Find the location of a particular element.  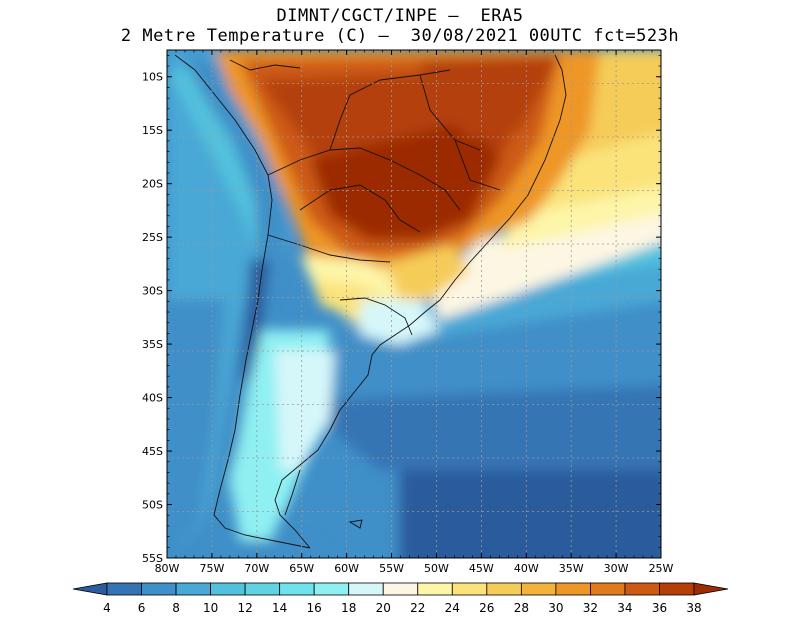

lon-label: 55W is located at coordinates (391, 568).